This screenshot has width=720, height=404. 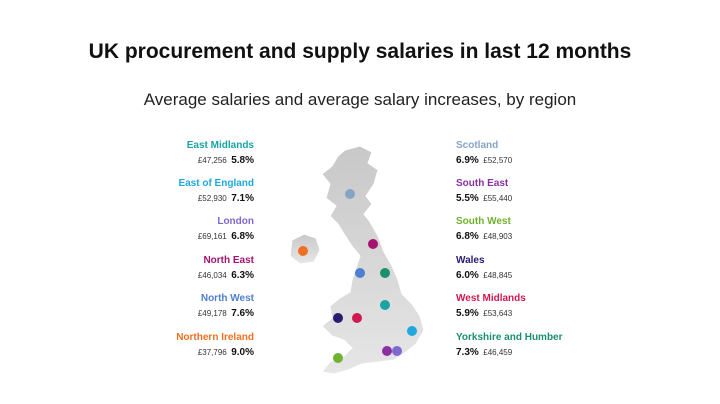 I want to click on salary: £48,903, so click(x=498, y=236).